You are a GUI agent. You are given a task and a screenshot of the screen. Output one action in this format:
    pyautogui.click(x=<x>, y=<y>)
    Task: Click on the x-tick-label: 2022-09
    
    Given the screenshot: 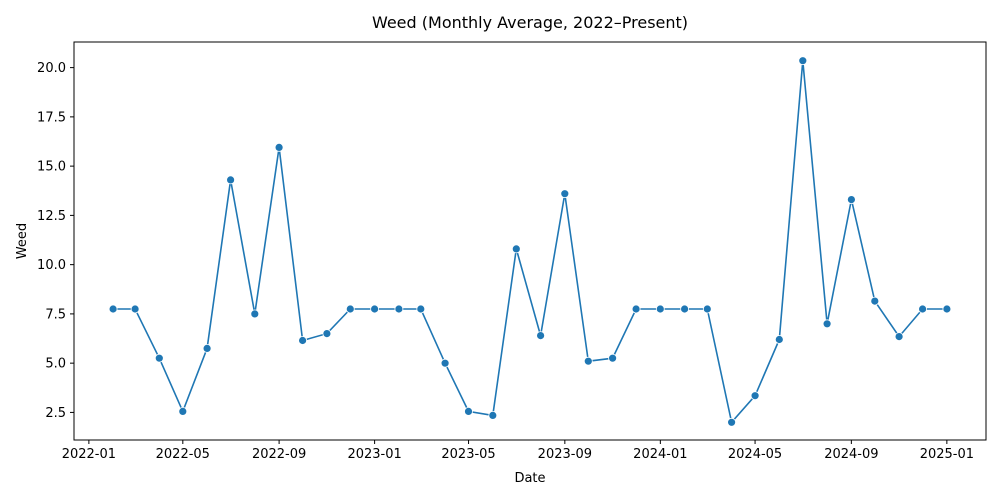 What is the action you would take?
    pyautogui.click(x=279, y=454)
    